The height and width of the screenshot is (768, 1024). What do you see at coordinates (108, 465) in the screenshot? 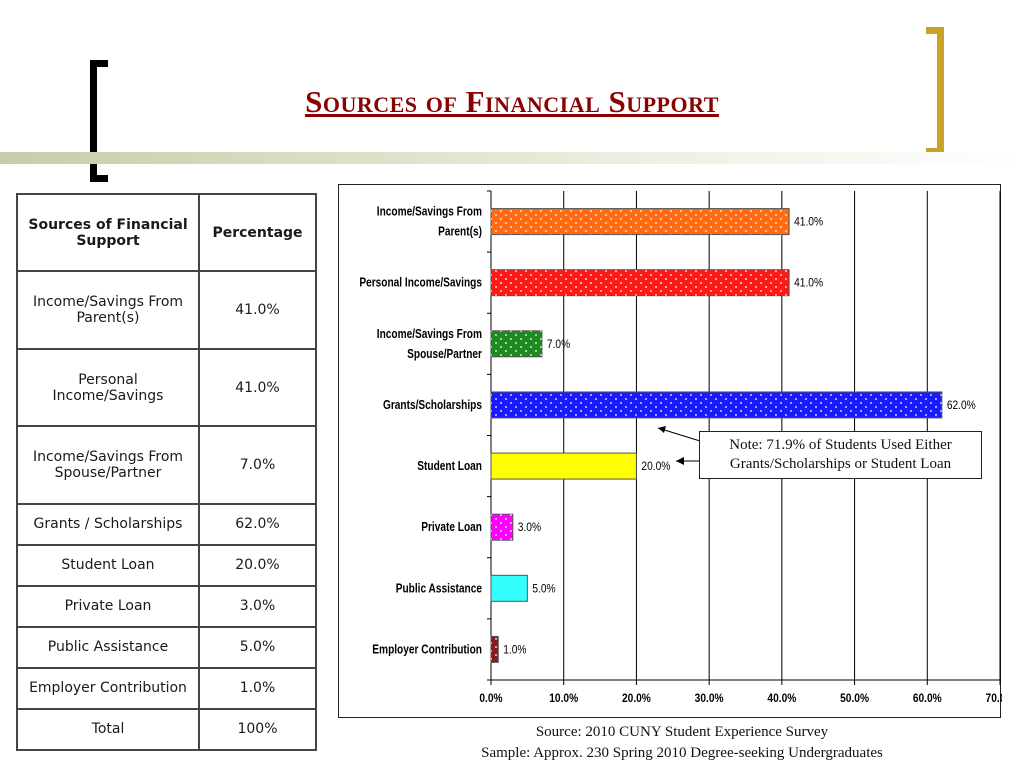
I see `row-source: Income/Savings From Spouse/Partner` at bounding box center [108, 465].